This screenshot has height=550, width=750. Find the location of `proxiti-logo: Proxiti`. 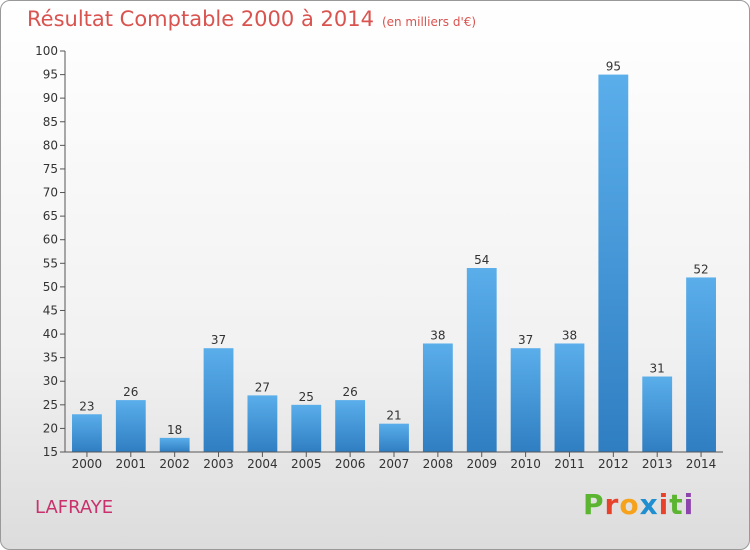

proxiti-logo: Proxiti is located at coordinates (638, 504).